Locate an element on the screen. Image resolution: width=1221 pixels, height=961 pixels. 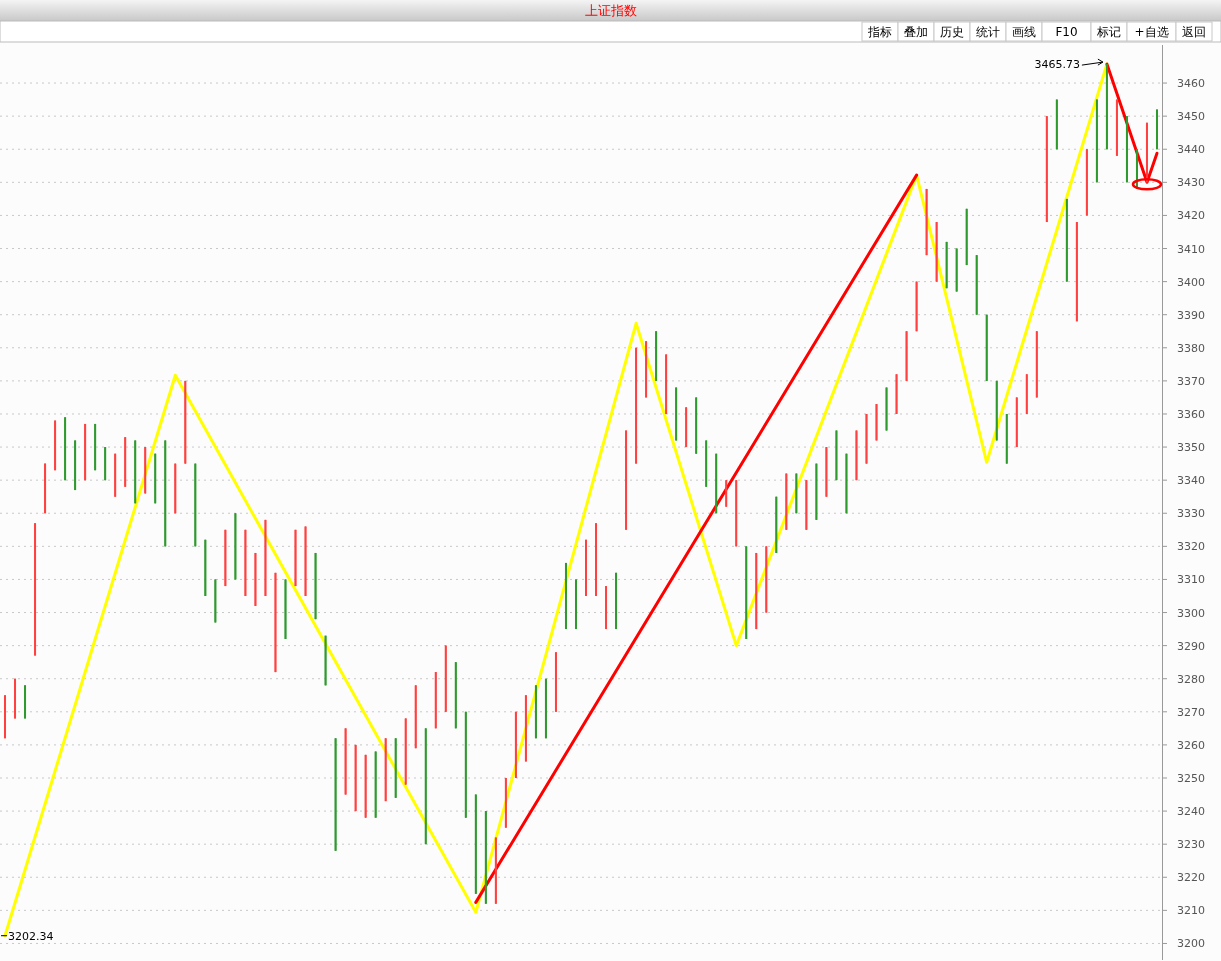
y-tick-label: 3220 is located at coordinates (1191, 878).